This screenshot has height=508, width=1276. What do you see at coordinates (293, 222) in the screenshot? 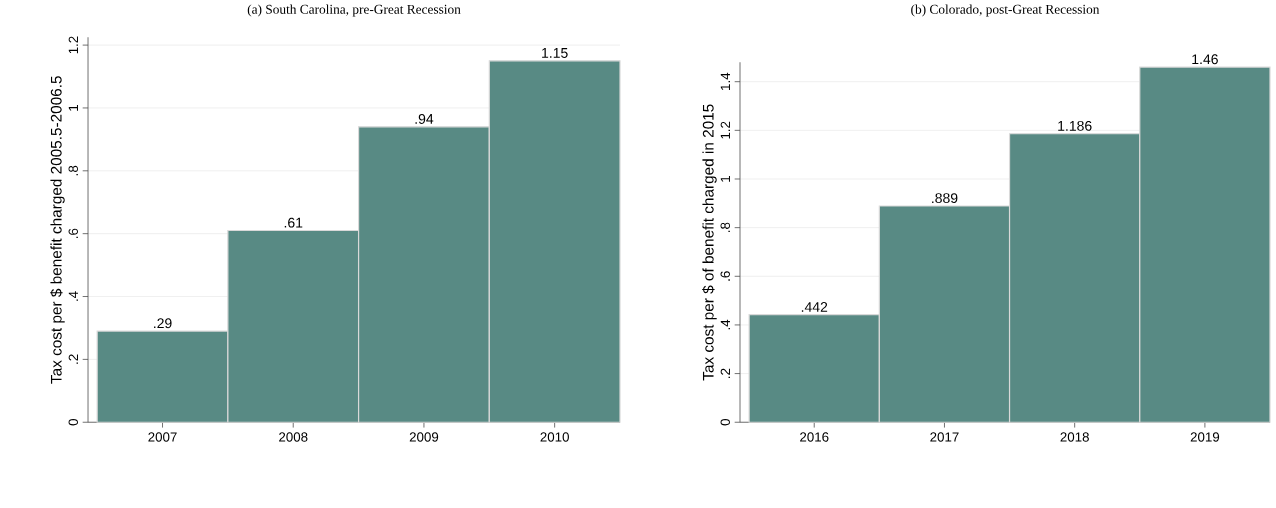
I see `data-label: .61` at bounding box center [293, 222].